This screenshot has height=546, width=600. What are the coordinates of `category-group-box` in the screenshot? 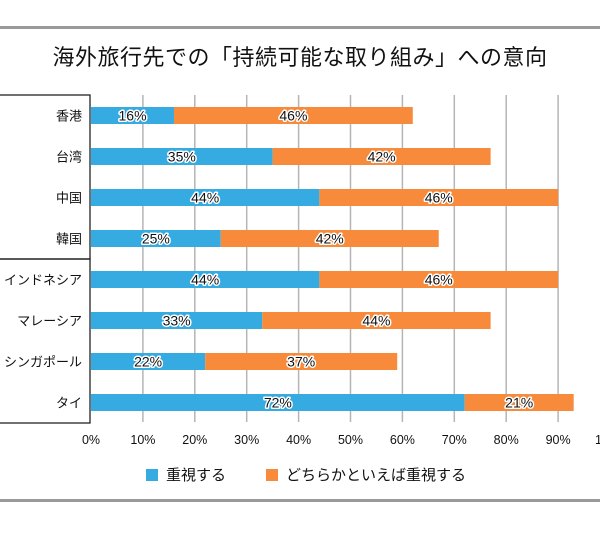 It's located at (45, 341).